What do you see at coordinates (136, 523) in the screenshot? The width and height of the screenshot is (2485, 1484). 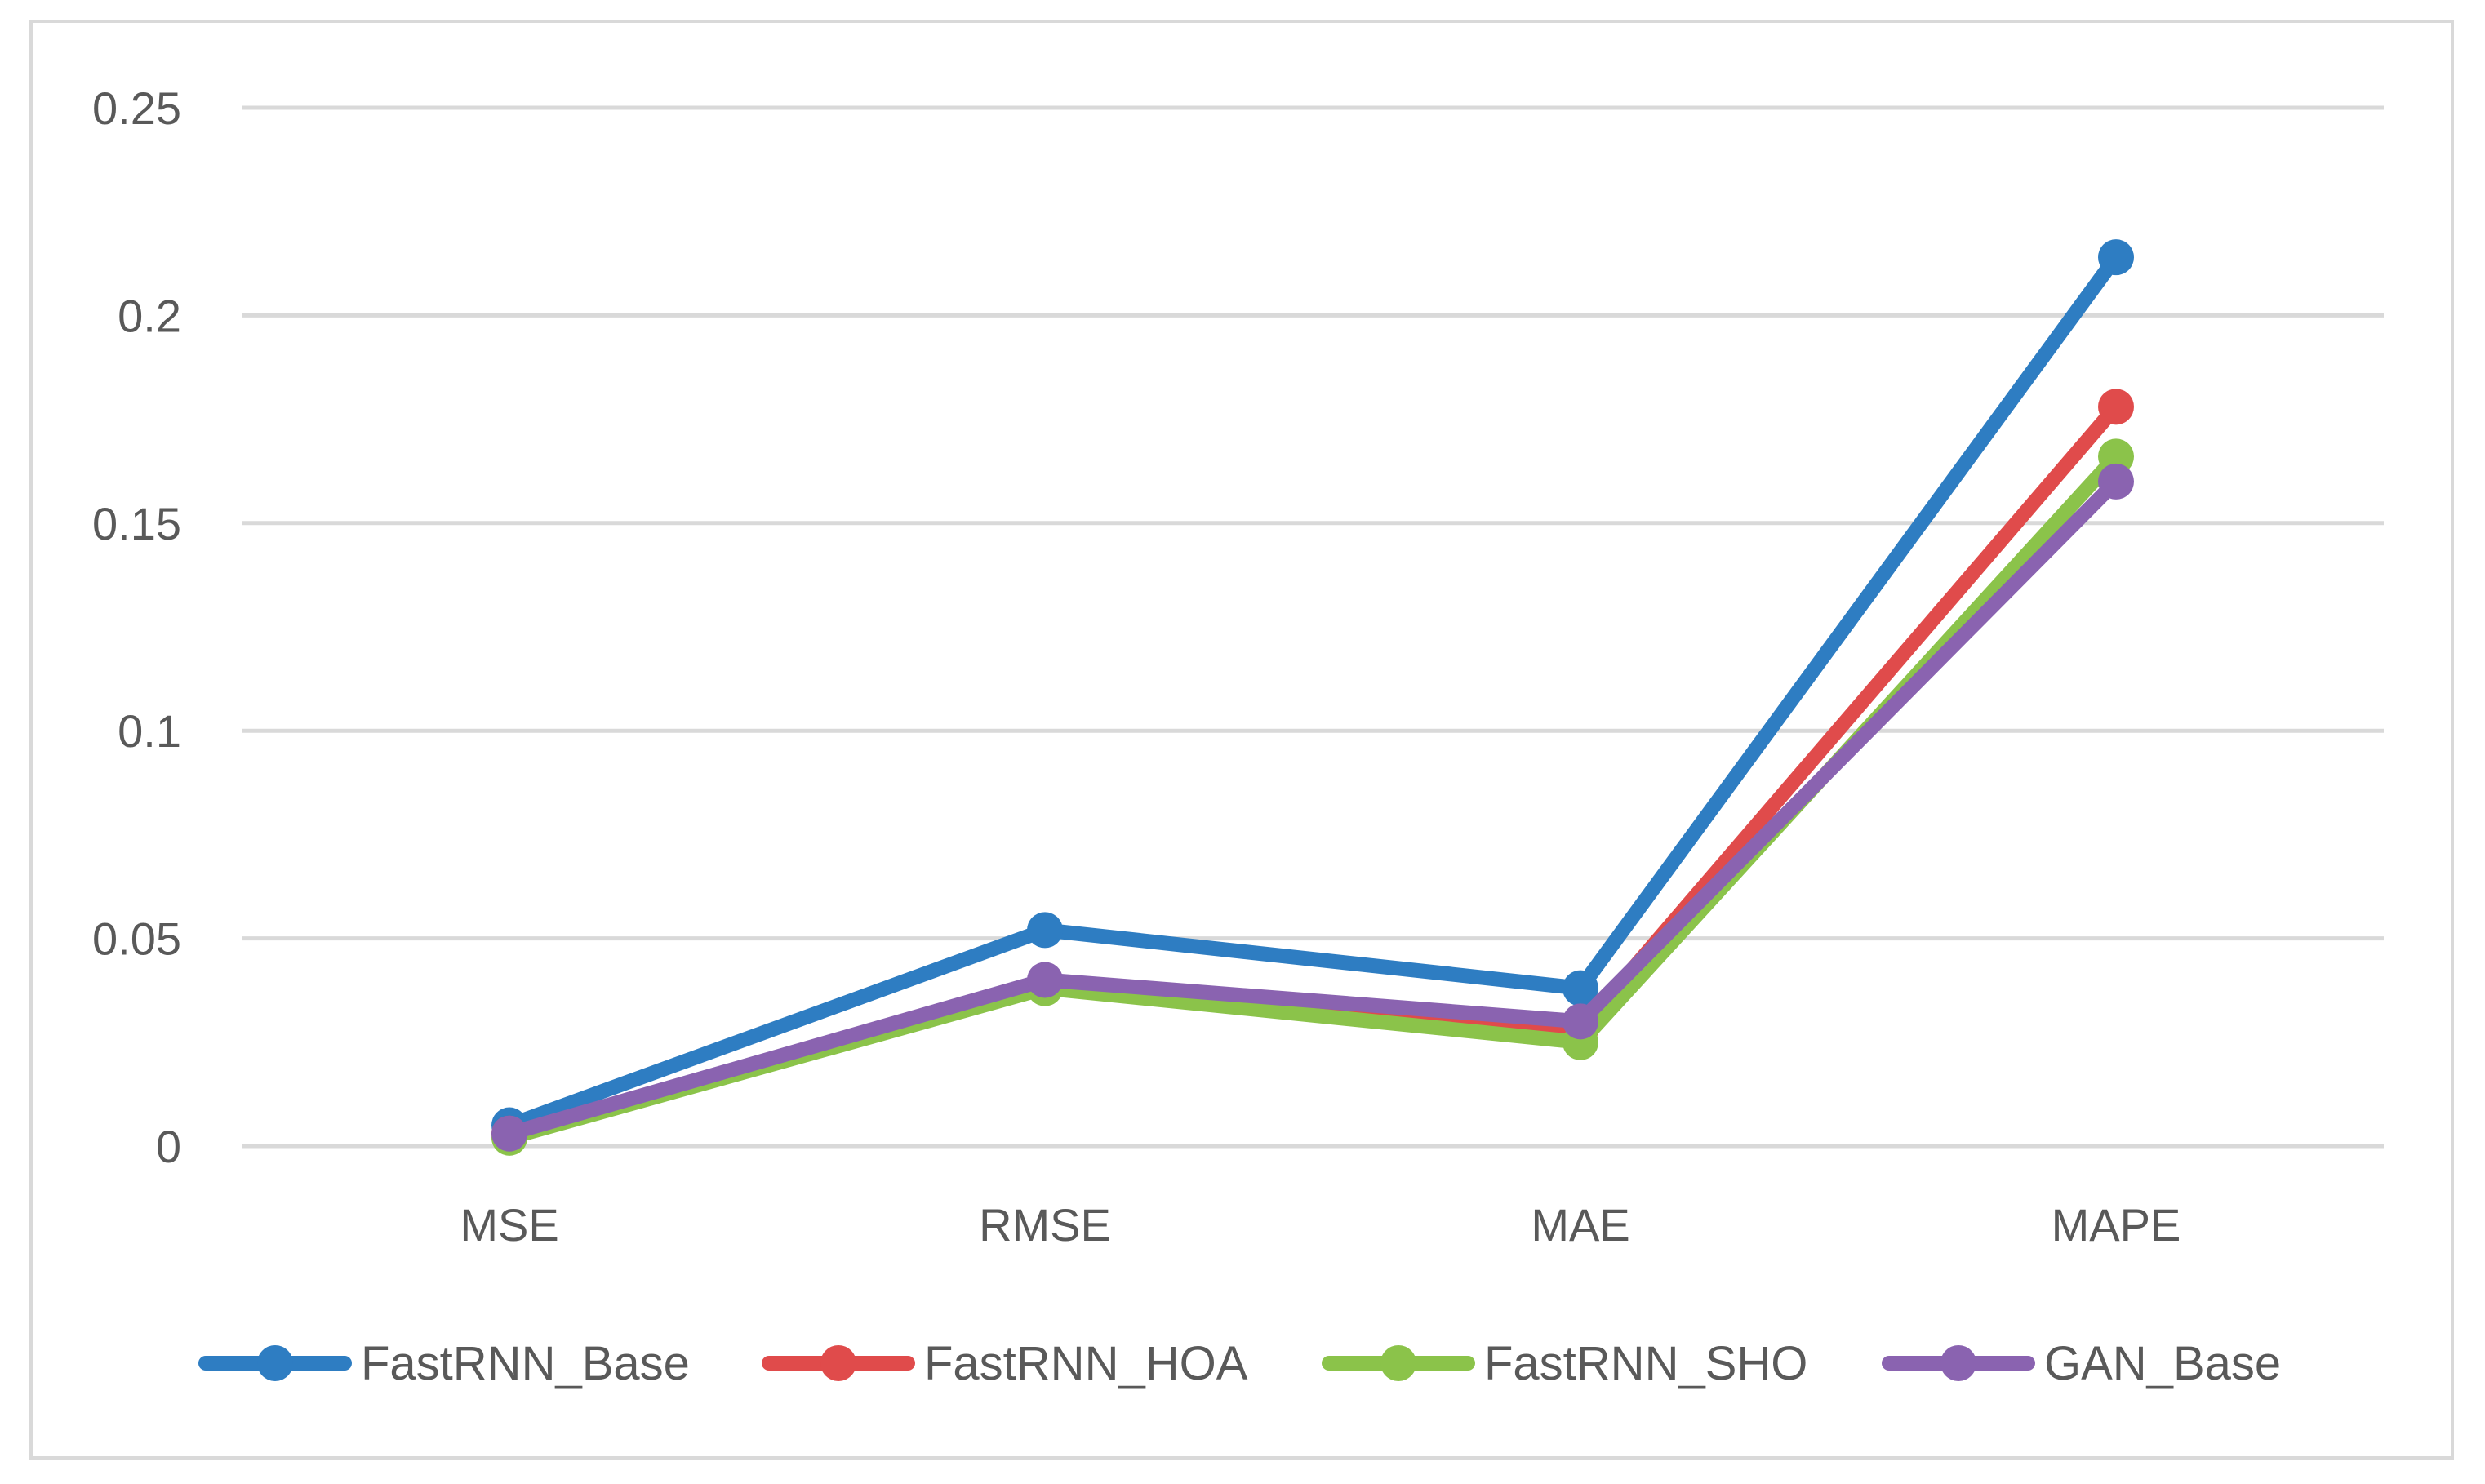 I see `y-tick-label: 0.15` at bounding box center [136, 523].